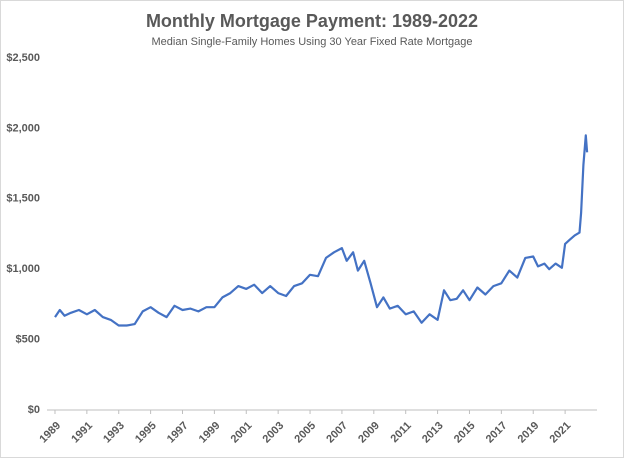 This screenshot has height=458, width=624. I want to click on y-tick-label: $1,500, so click(23, 199).